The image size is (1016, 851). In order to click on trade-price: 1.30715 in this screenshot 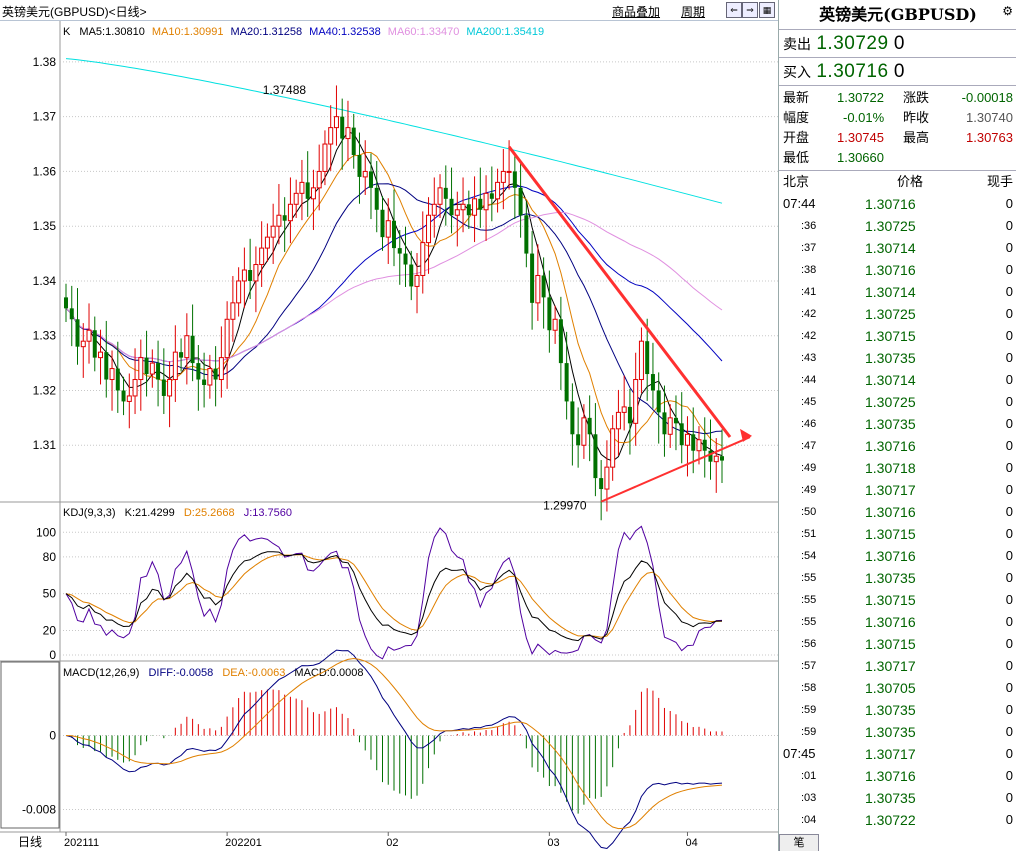, I will do `click(890, 534)`.